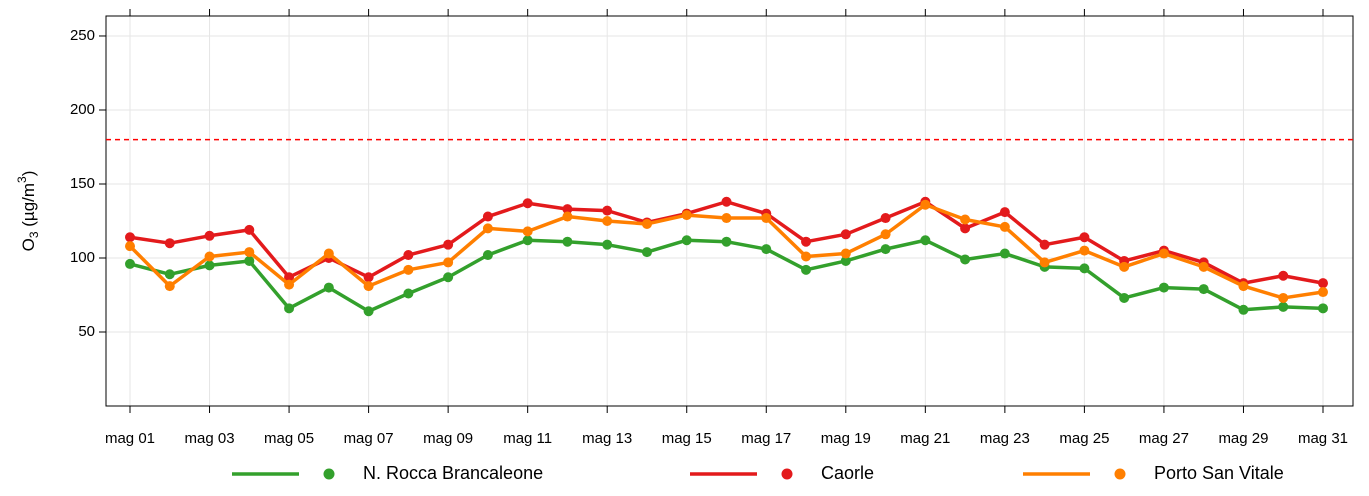  Describe the element at coordinates (1164, 438) in the screenshot. I see `x-tick-label: mag 27` at that location.